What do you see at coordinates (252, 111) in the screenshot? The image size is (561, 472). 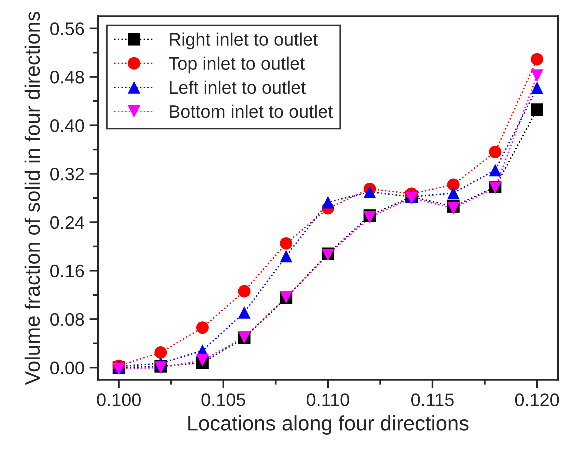 I see `legend-label: Bottom inlet to outlet` at bounding box center [252, 111].